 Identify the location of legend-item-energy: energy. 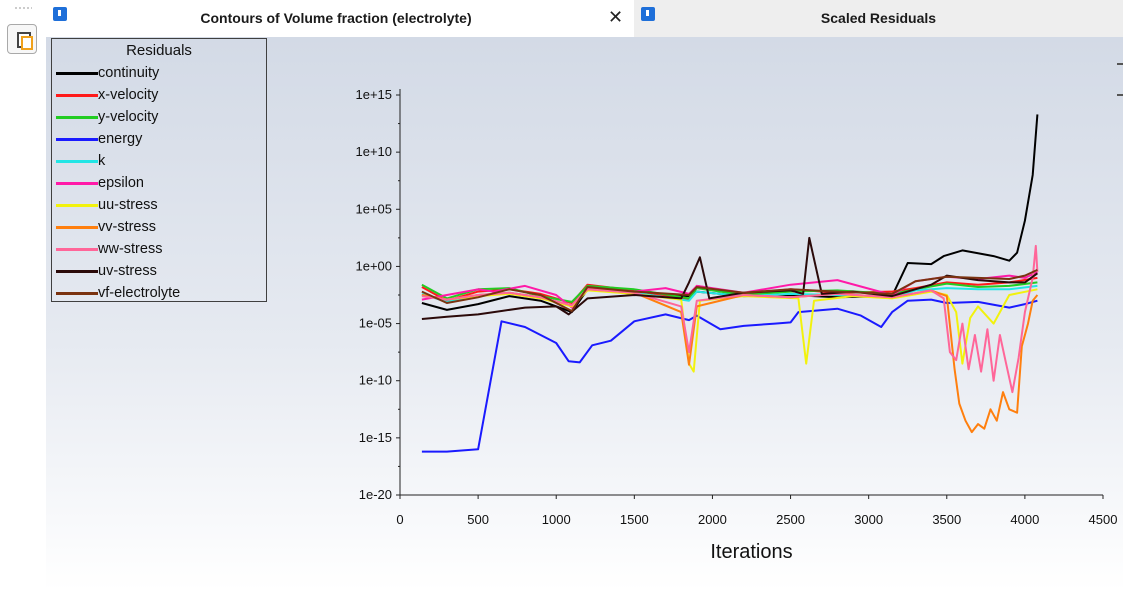
(159, 140).